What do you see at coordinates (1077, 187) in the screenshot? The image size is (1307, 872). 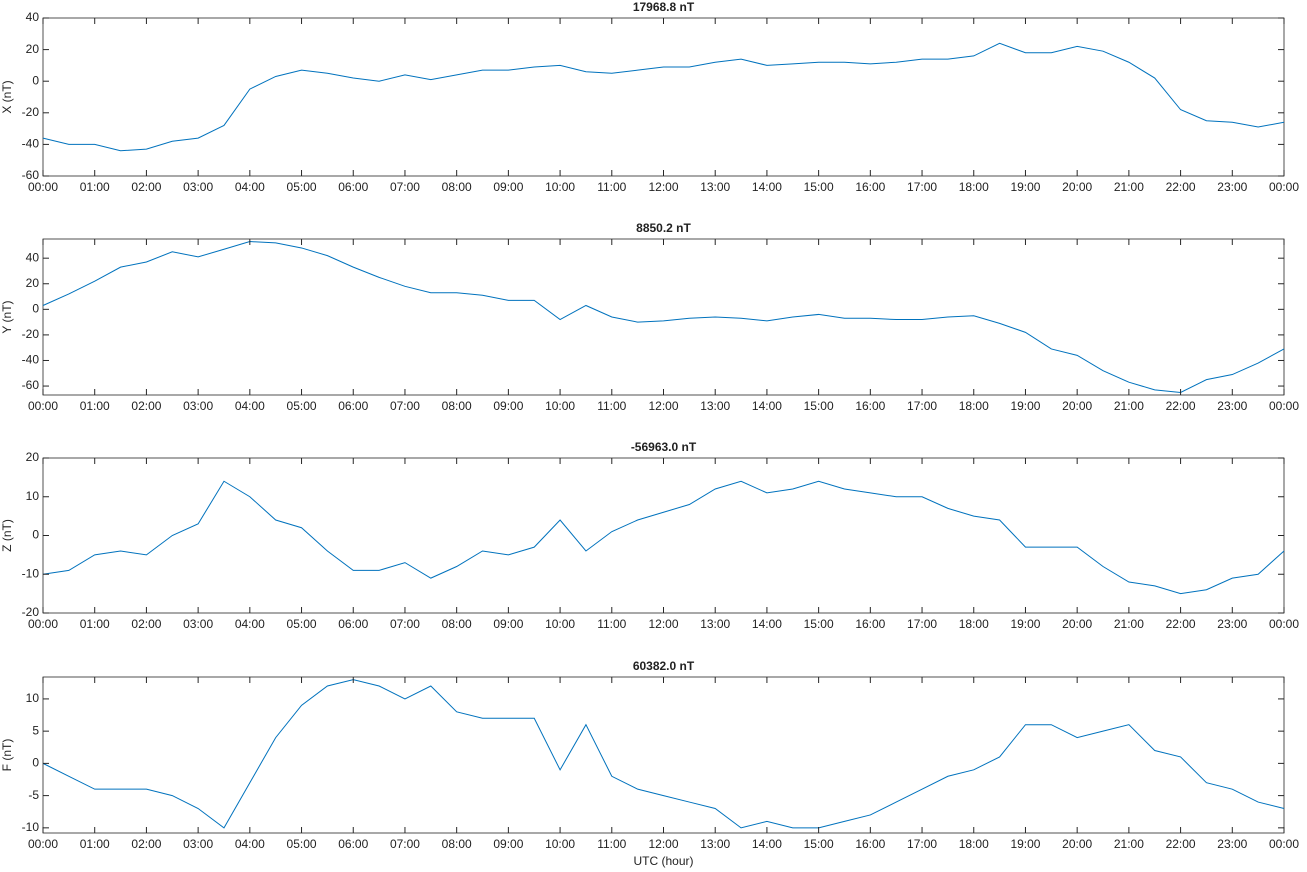 I see `x-tick-label: 20:00` at bounding box center [1077, 187].